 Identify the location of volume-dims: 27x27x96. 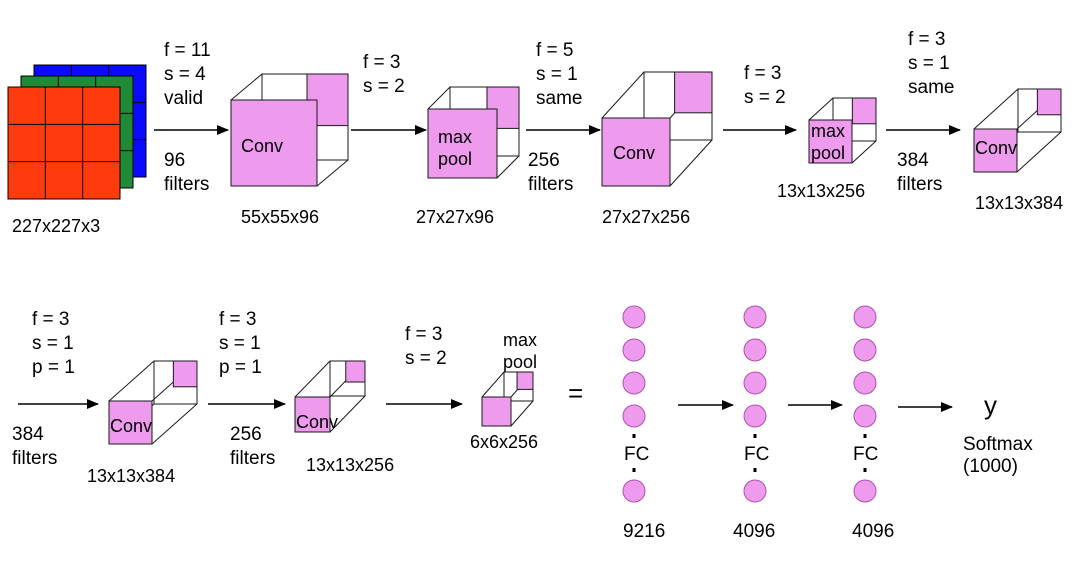
(455, 217).